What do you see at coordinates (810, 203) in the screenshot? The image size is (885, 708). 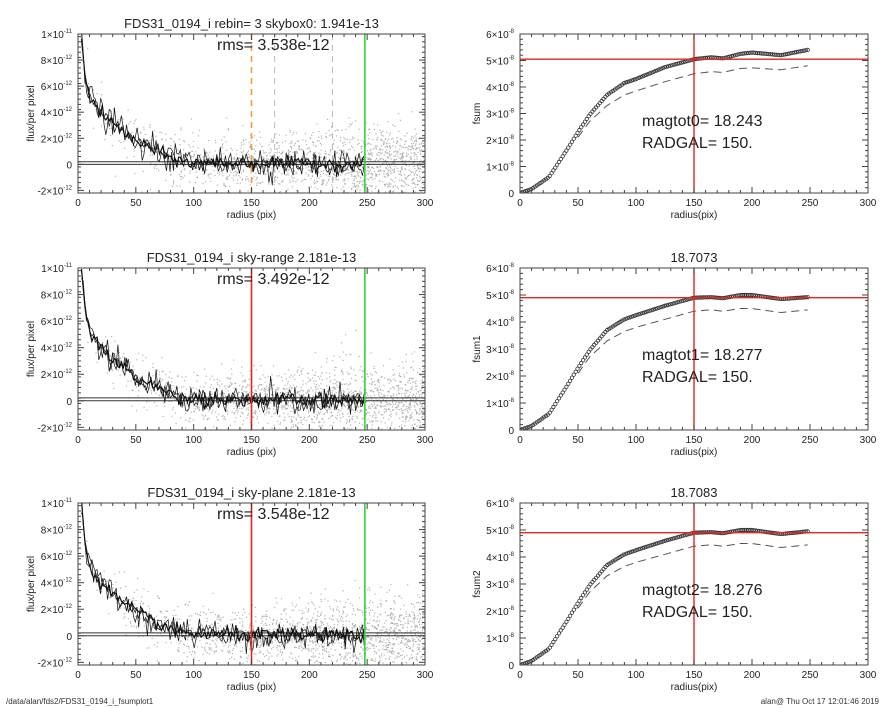 I see `x-tick-label: 250` at bounding box center [810, 203].